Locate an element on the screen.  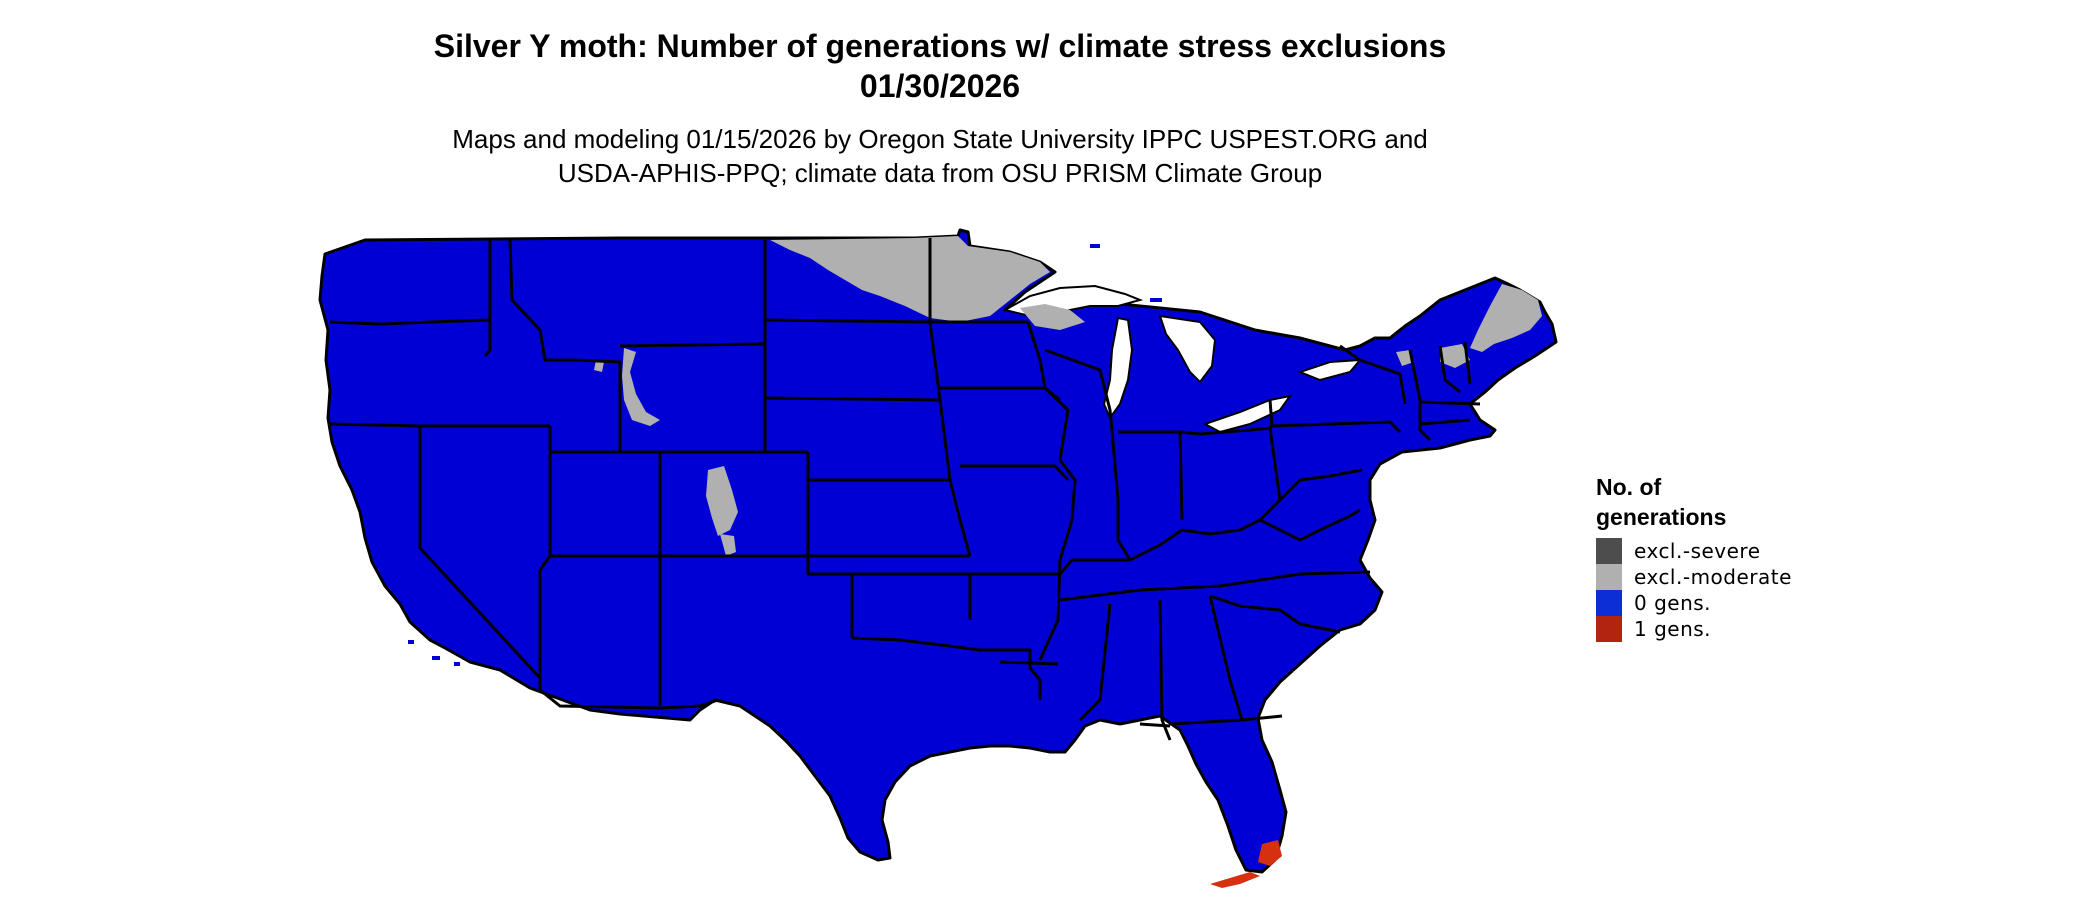
legend-item-1-gens: 1 gens. is located at coordinates (1694, 629).